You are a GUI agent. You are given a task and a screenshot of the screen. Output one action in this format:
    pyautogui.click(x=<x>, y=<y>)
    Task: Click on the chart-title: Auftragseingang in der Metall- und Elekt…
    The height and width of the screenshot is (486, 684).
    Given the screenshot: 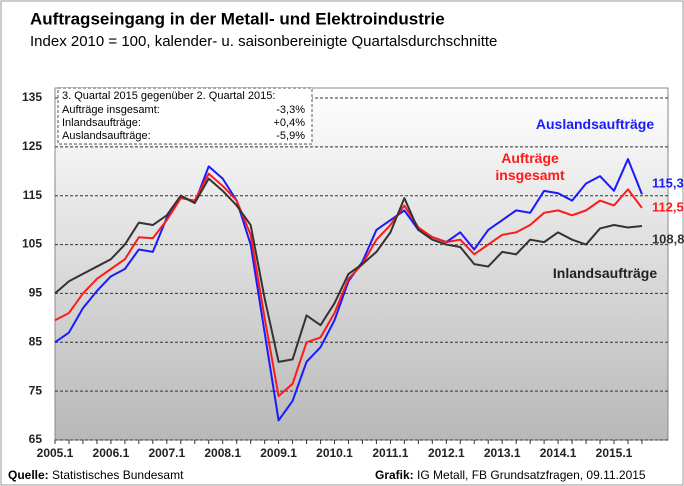 What is the action you would take?
    pyautogui.click(x=237, y=18)
    